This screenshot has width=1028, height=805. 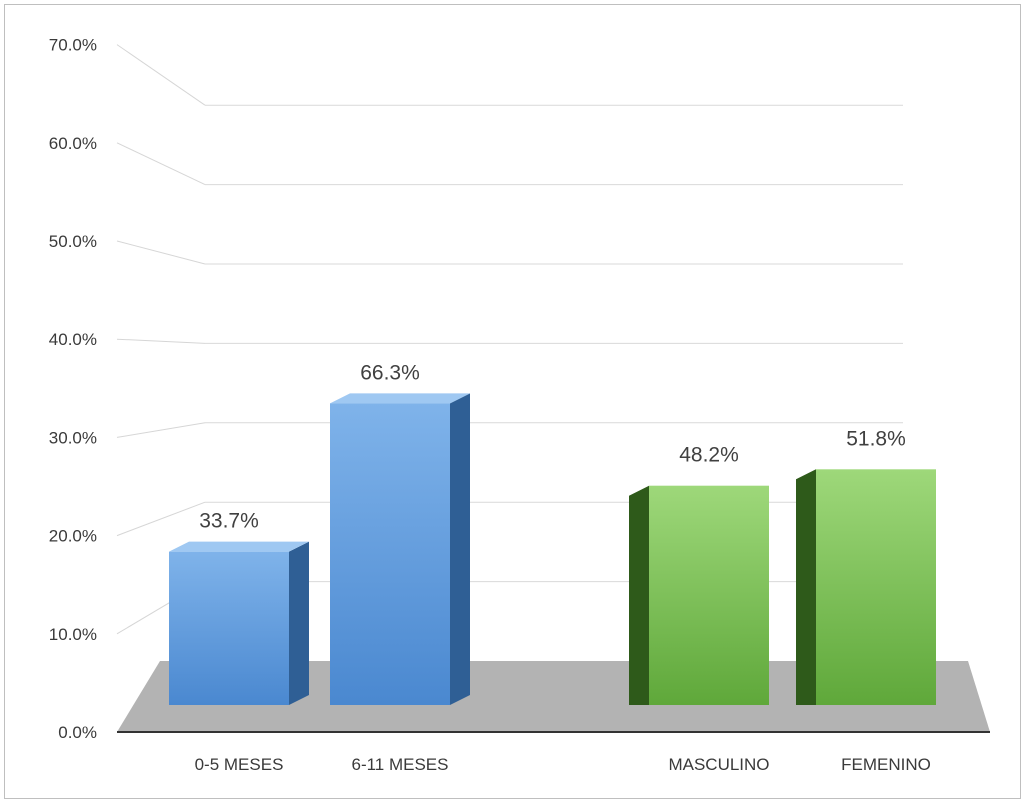 What do you see at coordinates (709, 455) in the screenshot?
I see `data-label: 48.2%` at bounding box center [709, 455].